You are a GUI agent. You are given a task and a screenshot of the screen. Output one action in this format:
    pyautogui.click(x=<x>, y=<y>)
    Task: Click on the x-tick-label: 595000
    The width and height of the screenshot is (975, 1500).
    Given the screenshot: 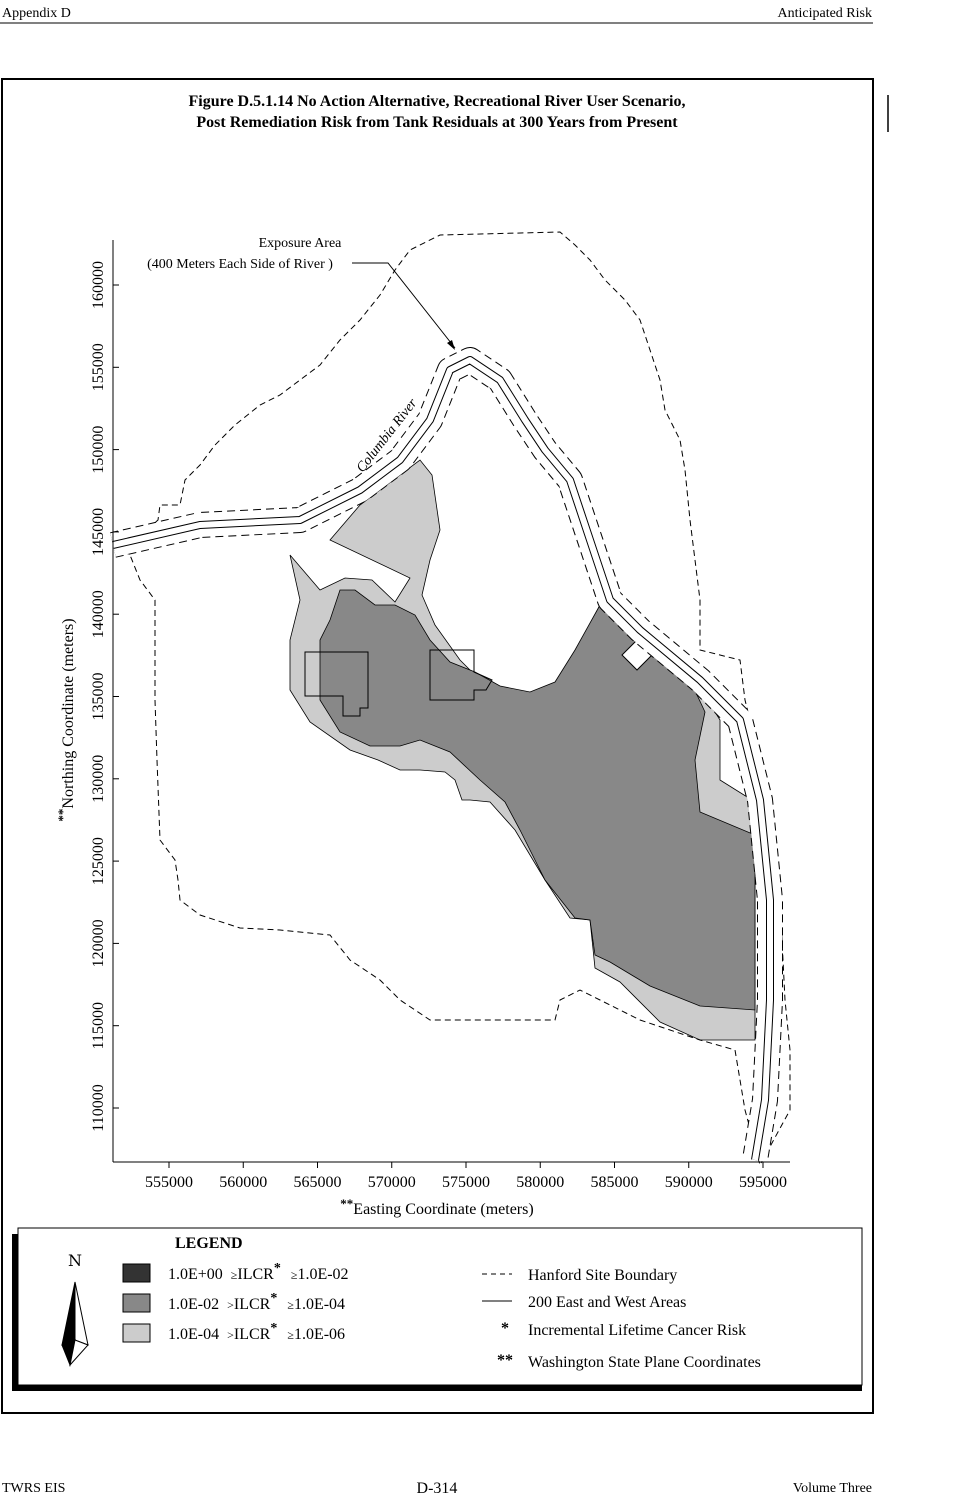 What is the action you would take?
    pyautogui.click(x=763, y=1182)
    